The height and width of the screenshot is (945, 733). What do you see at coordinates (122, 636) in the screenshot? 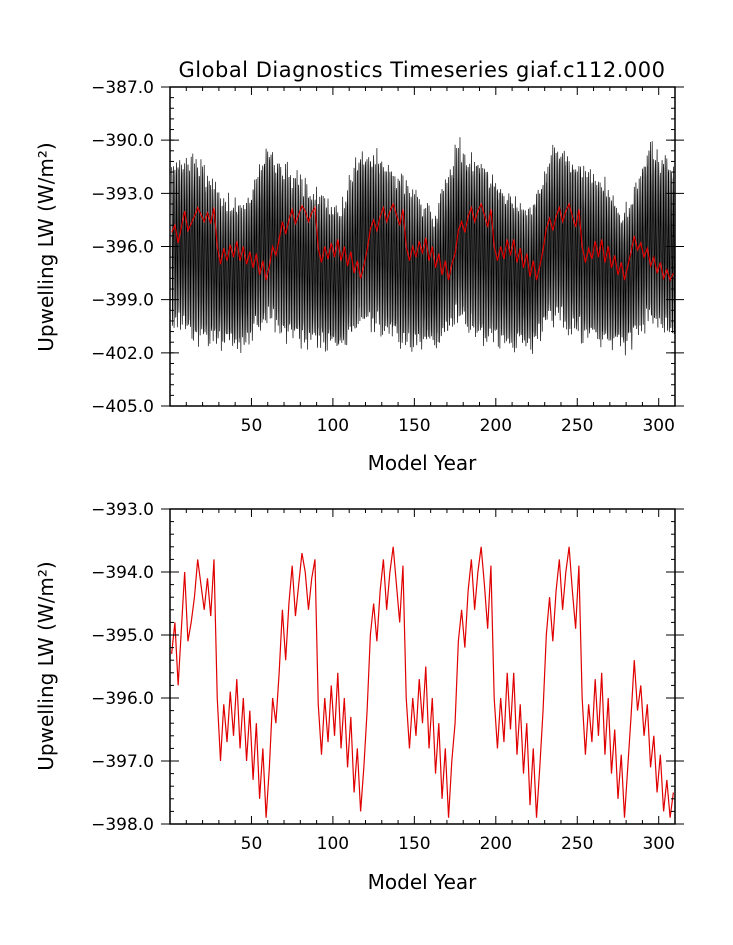
I see `y-tick-label: −395.0` at bounding box center [122, 636].